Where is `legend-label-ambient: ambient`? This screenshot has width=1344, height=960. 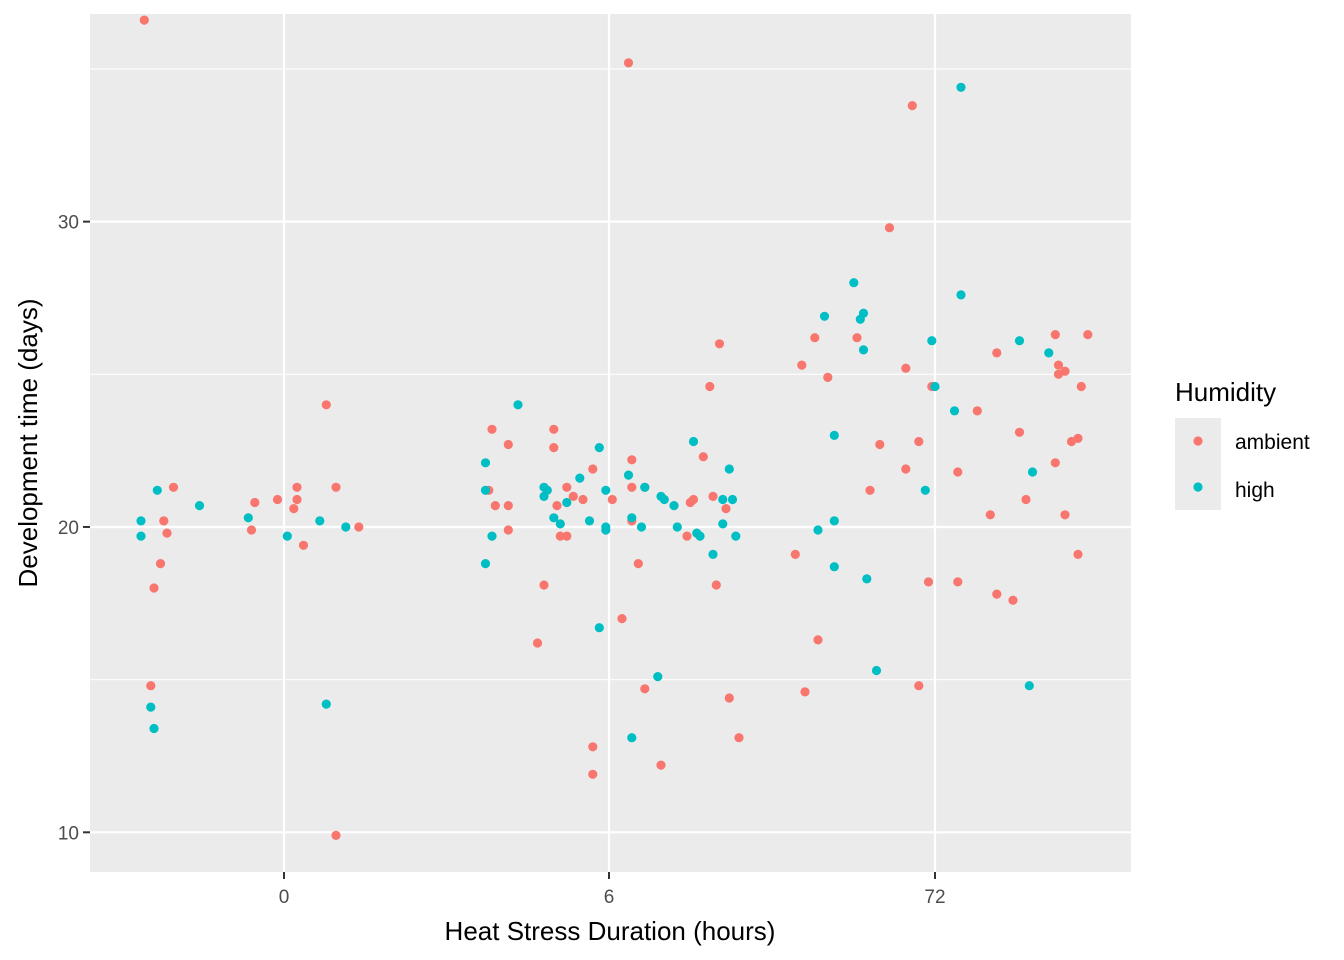
legend-label-ambient: ambient is located at coordinates (1272, 442).